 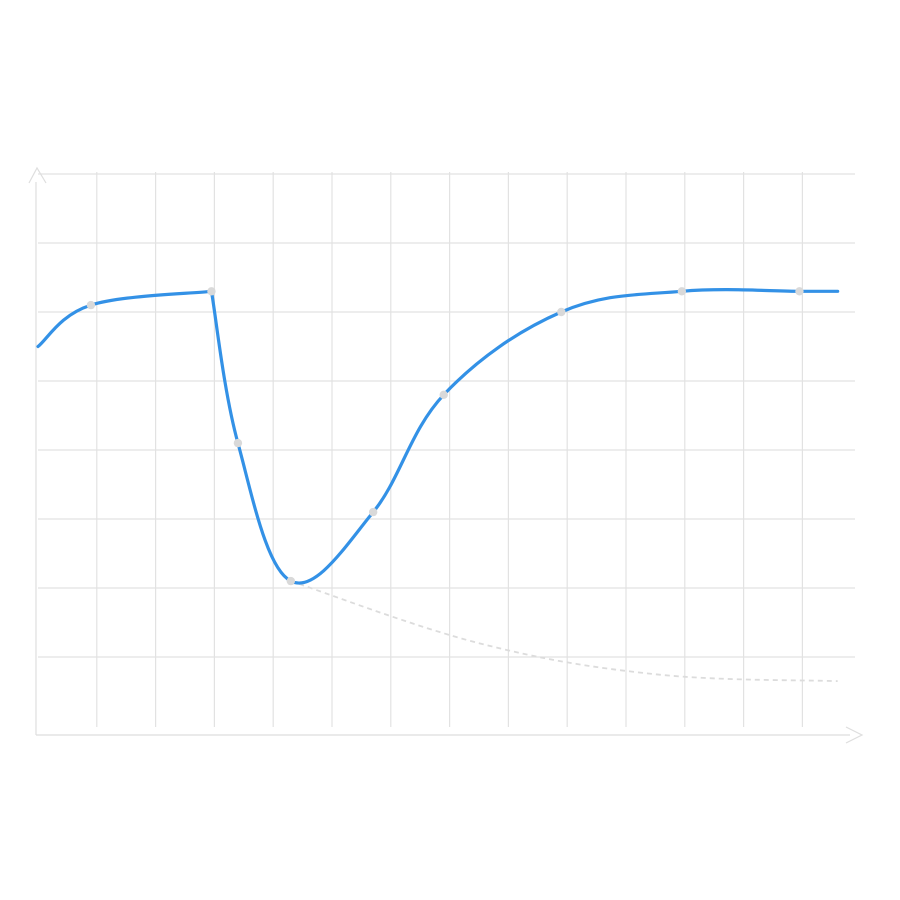 I want to click on projection-line, so click(x=564, y=631).